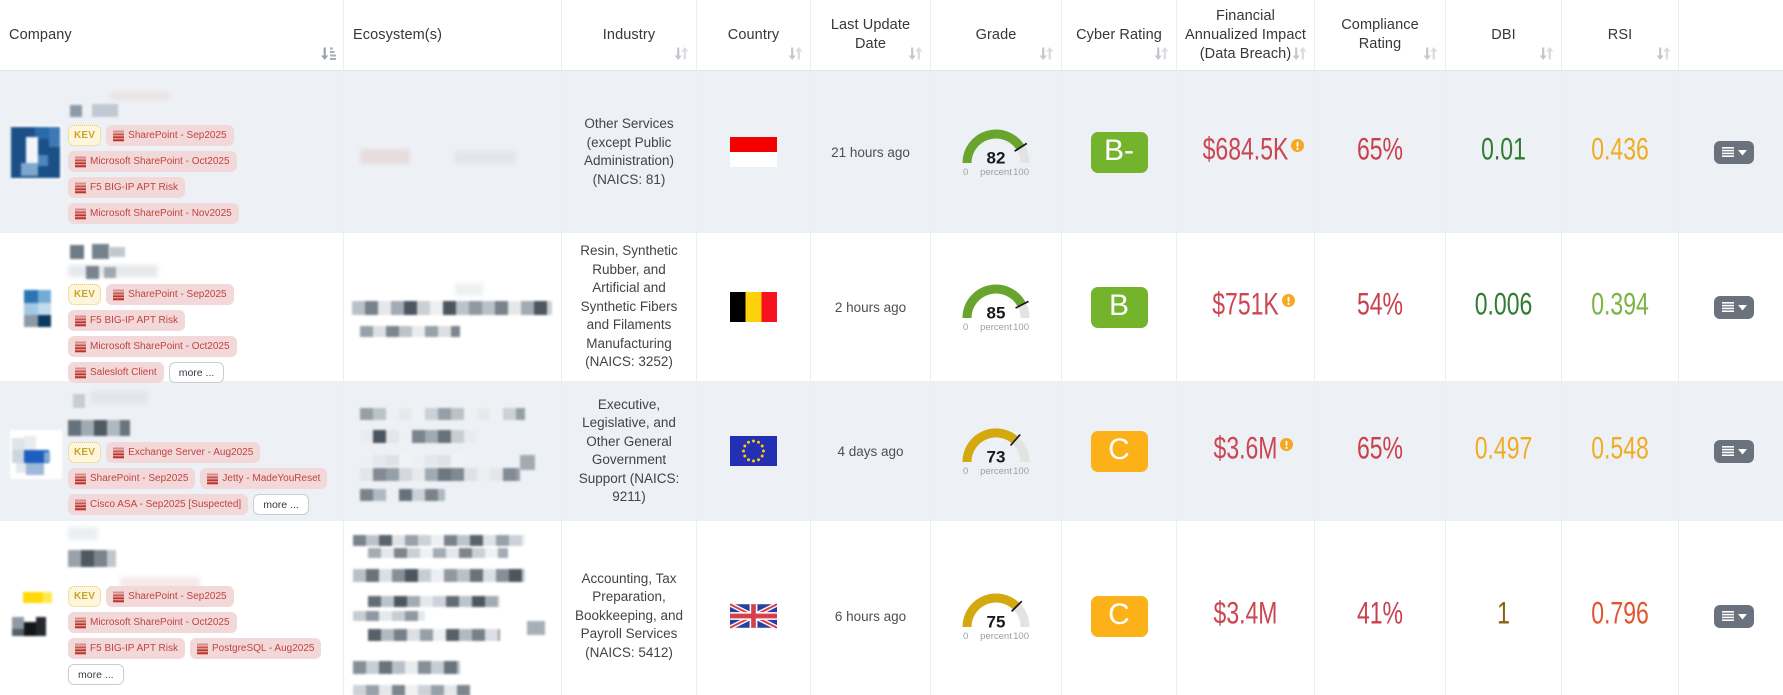 This screenshot has width=1783, height=695. Describe the element at coordinates (996, 158) in the screenshot. I see `svg-text: 82` at that location.